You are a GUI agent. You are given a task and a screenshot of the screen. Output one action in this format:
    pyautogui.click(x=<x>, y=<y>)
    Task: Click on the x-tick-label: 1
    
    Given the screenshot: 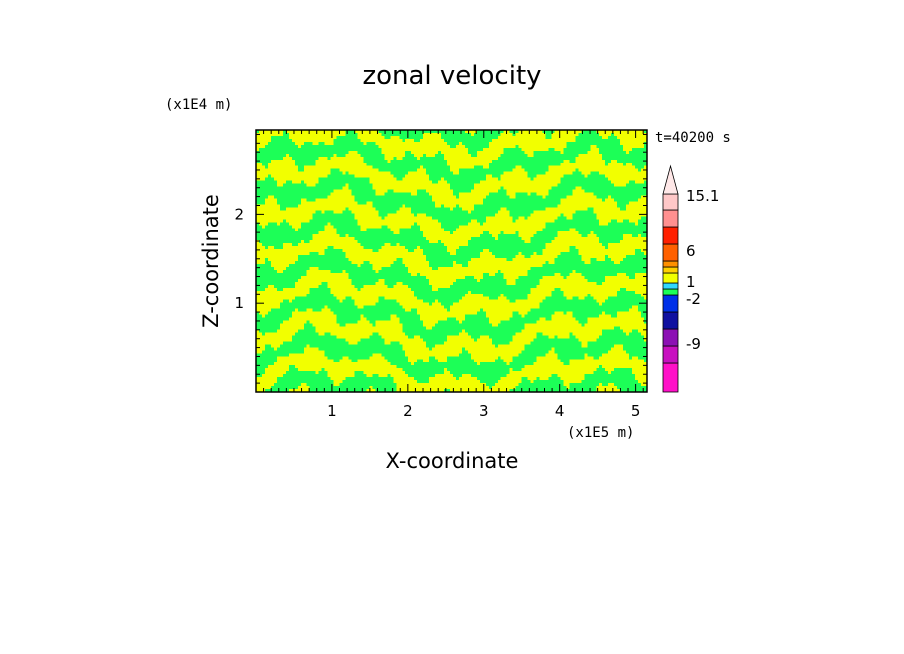 What is the action you would take?
    pyautogui.click(x=332, y=411)
    